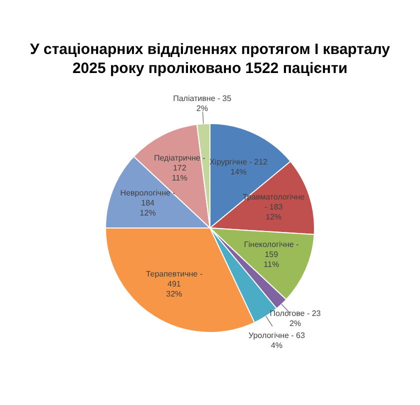 The height and width of the screenshot is (405, 420). I want to click on slice-label: Пологове - 23, so click(296, 313).